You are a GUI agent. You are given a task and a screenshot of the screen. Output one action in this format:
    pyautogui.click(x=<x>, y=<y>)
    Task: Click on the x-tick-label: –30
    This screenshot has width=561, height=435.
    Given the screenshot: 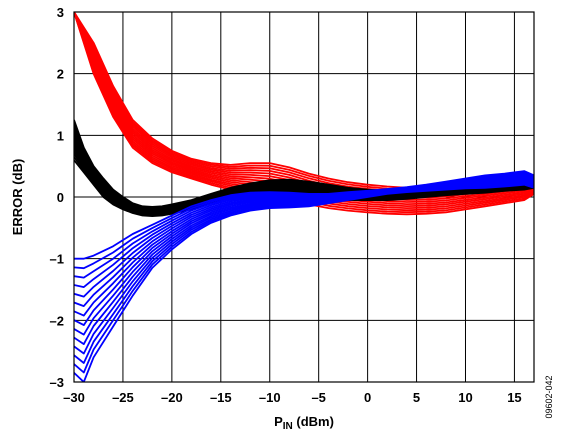 What is the action you would take?
    pyautogui.click(x=74, y=397)
    